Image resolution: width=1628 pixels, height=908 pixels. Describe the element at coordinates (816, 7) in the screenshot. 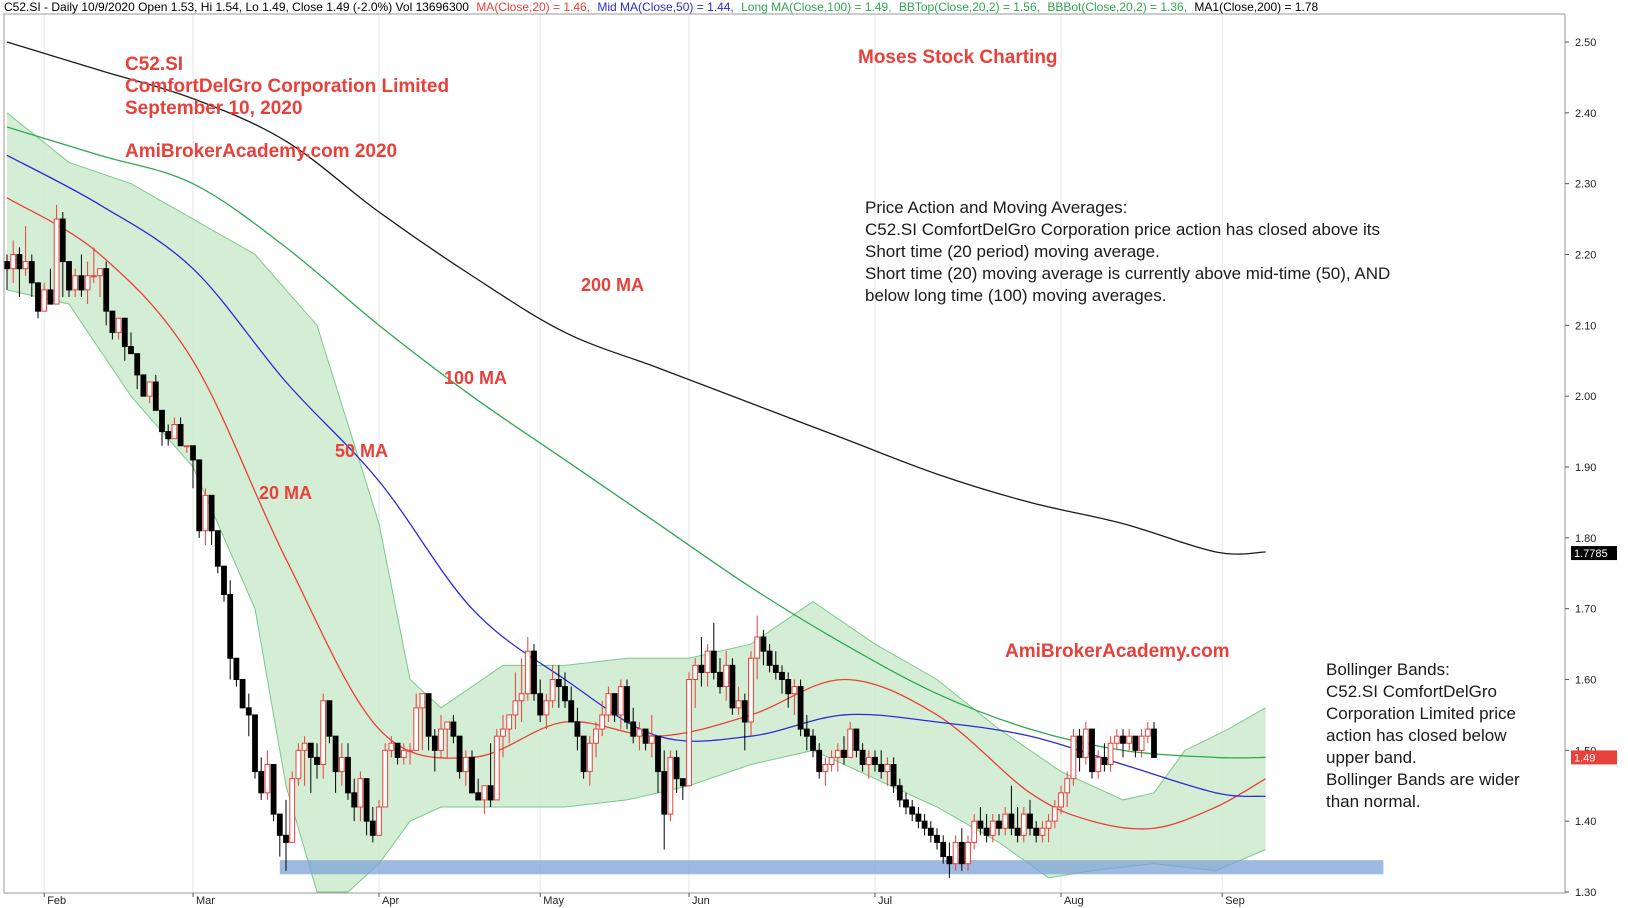

I see `header-ma100: Long MA(Close,100) = 1.49,` at that location.